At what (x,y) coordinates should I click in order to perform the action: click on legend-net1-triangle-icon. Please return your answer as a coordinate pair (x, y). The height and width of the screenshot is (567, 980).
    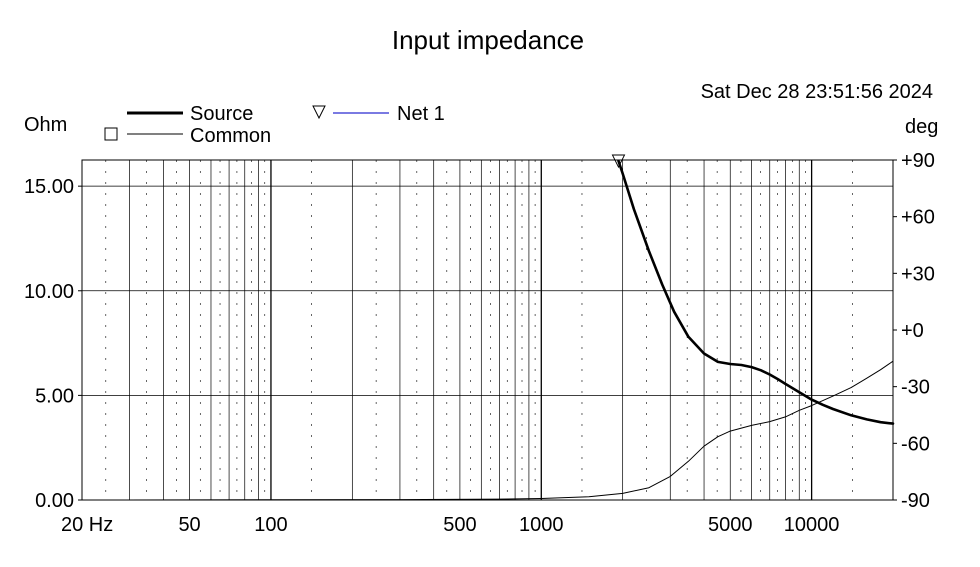
    Looking at the image, I should click on (319, 112).